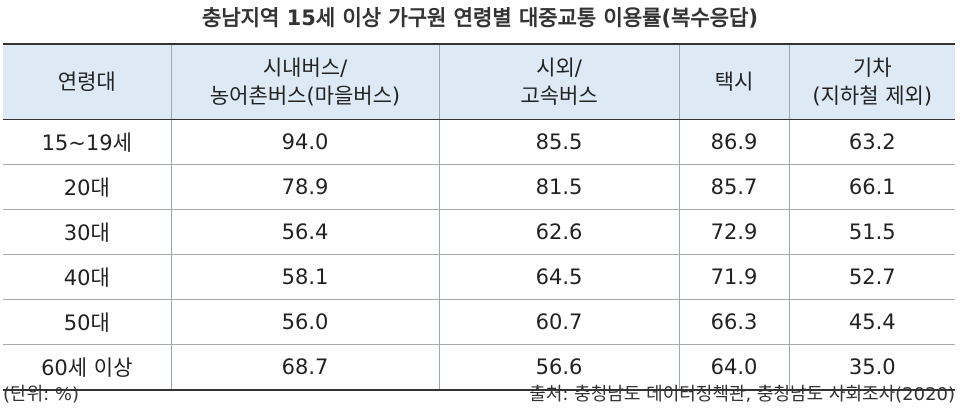 The height and width of the screenshot is (415, 960). What do you see at coordinates (733, 187) in the screenshot?
I see `table-cell: 85.7` at bounding box center [733, 187].